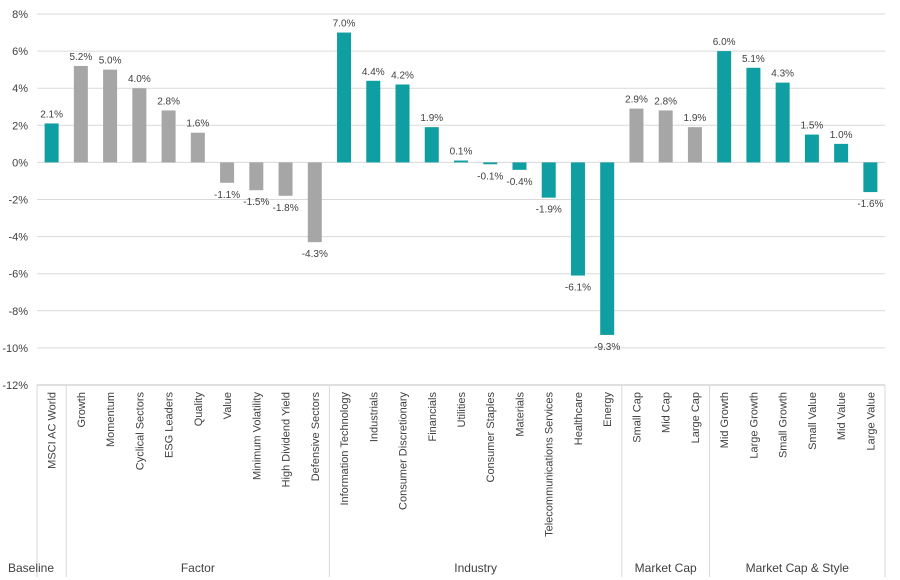  I want to click on data-label: 2.1%, so click(51, 114).